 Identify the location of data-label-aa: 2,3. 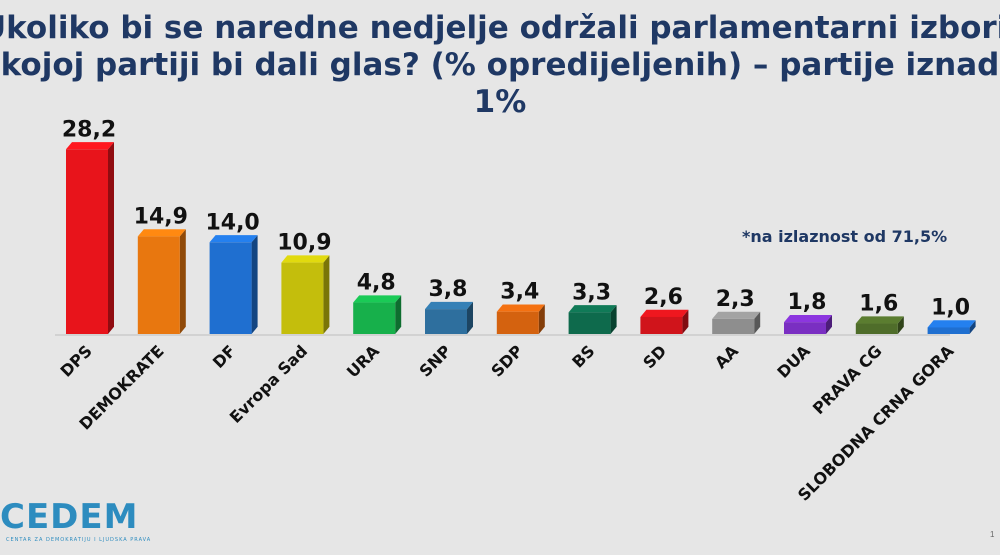
(735, 299).